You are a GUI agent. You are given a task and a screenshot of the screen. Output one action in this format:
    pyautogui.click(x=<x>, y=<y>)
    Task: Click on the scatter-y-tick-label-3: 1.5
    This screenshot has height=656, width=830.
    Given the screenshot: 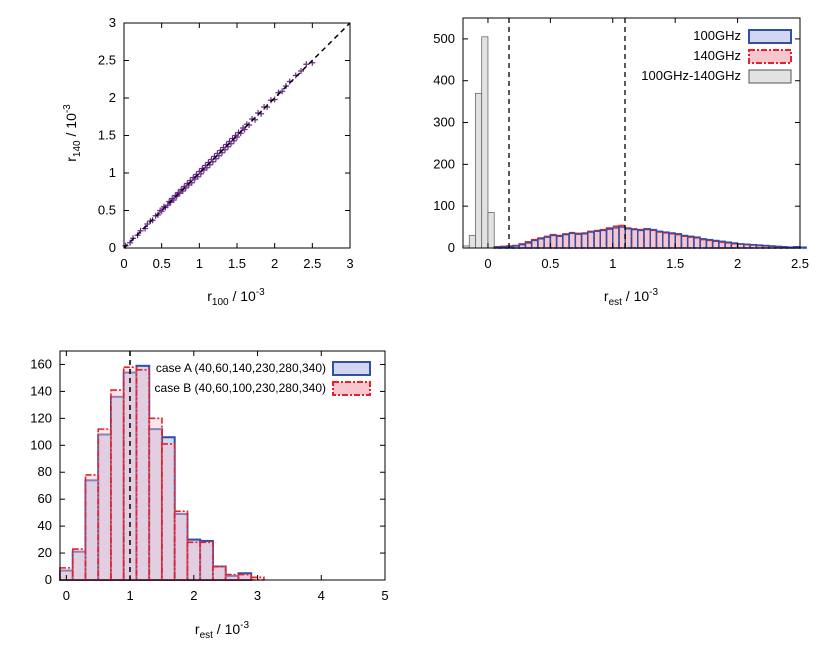 What is the action you would take?
    pyautogui.click(x=107, y=135)
    